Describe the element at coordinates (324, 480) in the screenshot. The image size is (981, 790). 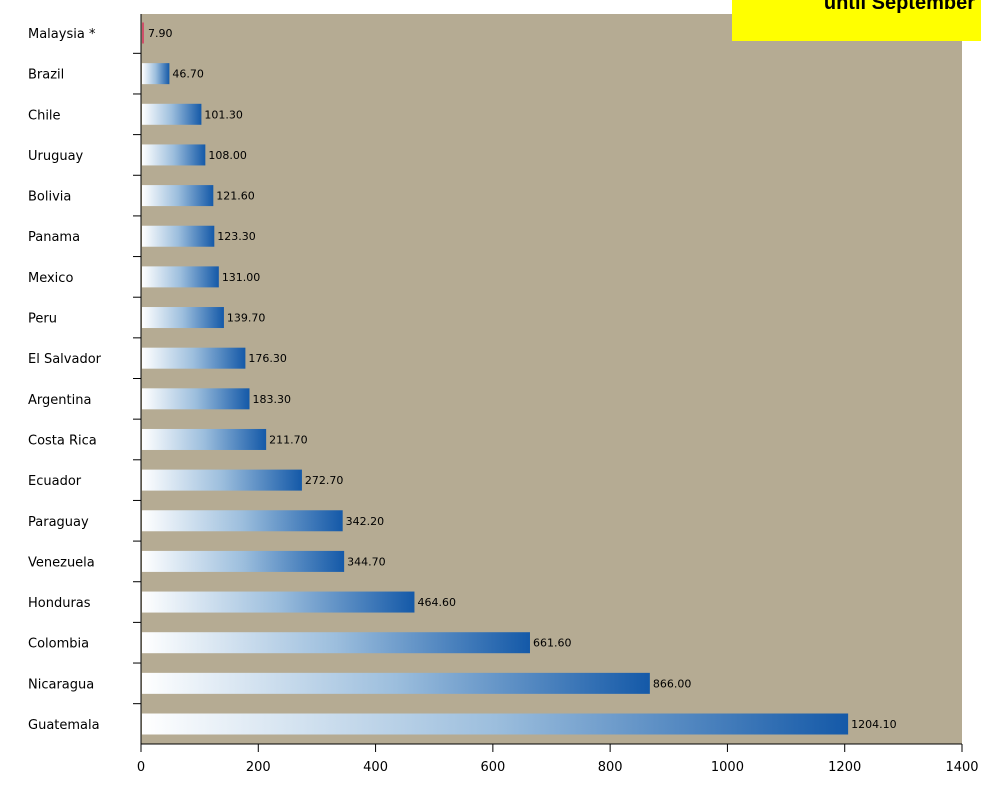
I see `value-label: 272.70` at that location.